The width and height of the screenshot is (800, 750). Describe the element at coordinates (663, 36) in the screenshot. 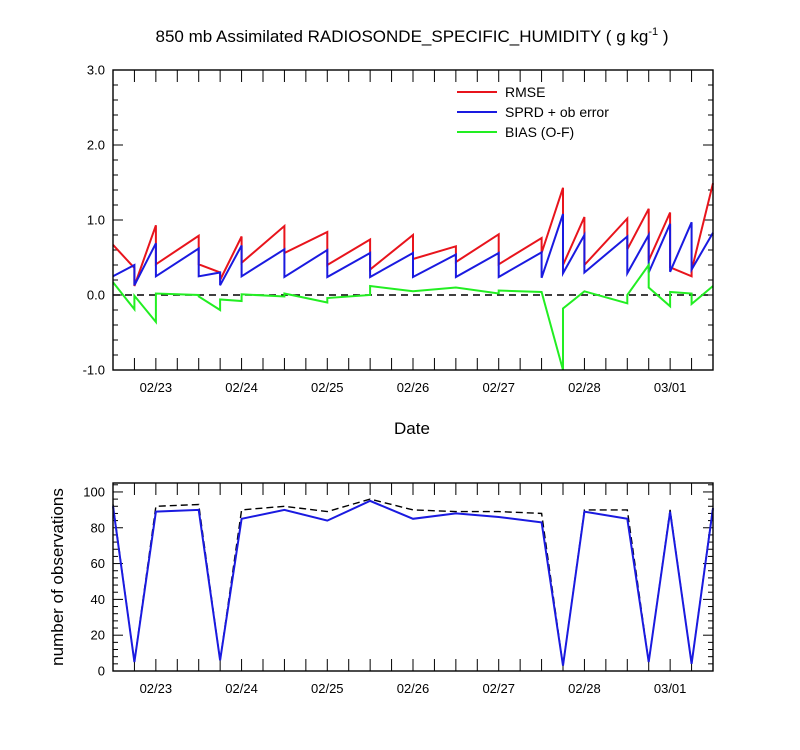

I see `chart-title-close: )` at that location.